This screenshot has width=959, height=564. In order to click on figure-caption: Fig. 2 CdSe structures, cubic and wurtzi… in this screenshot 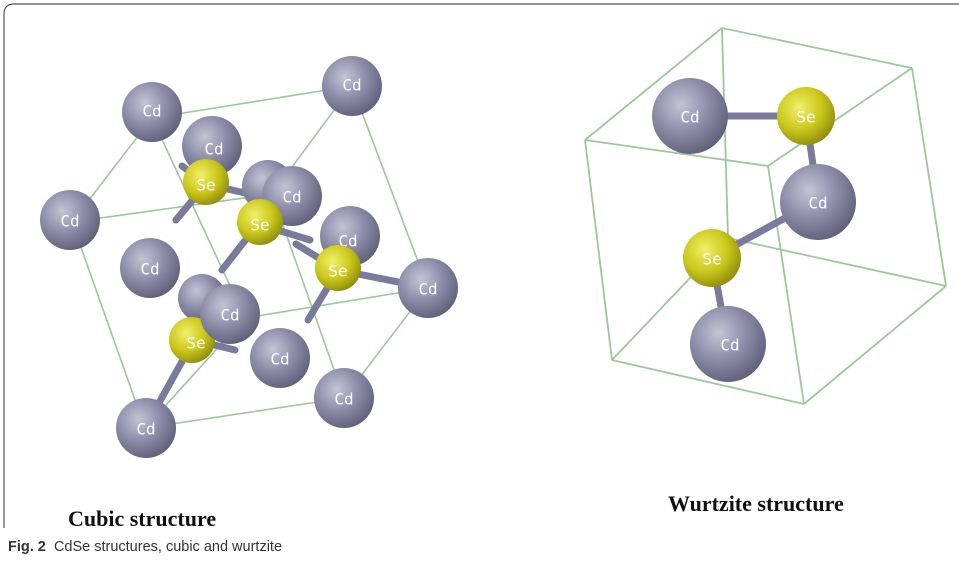, I will do `click(145, 547)`.